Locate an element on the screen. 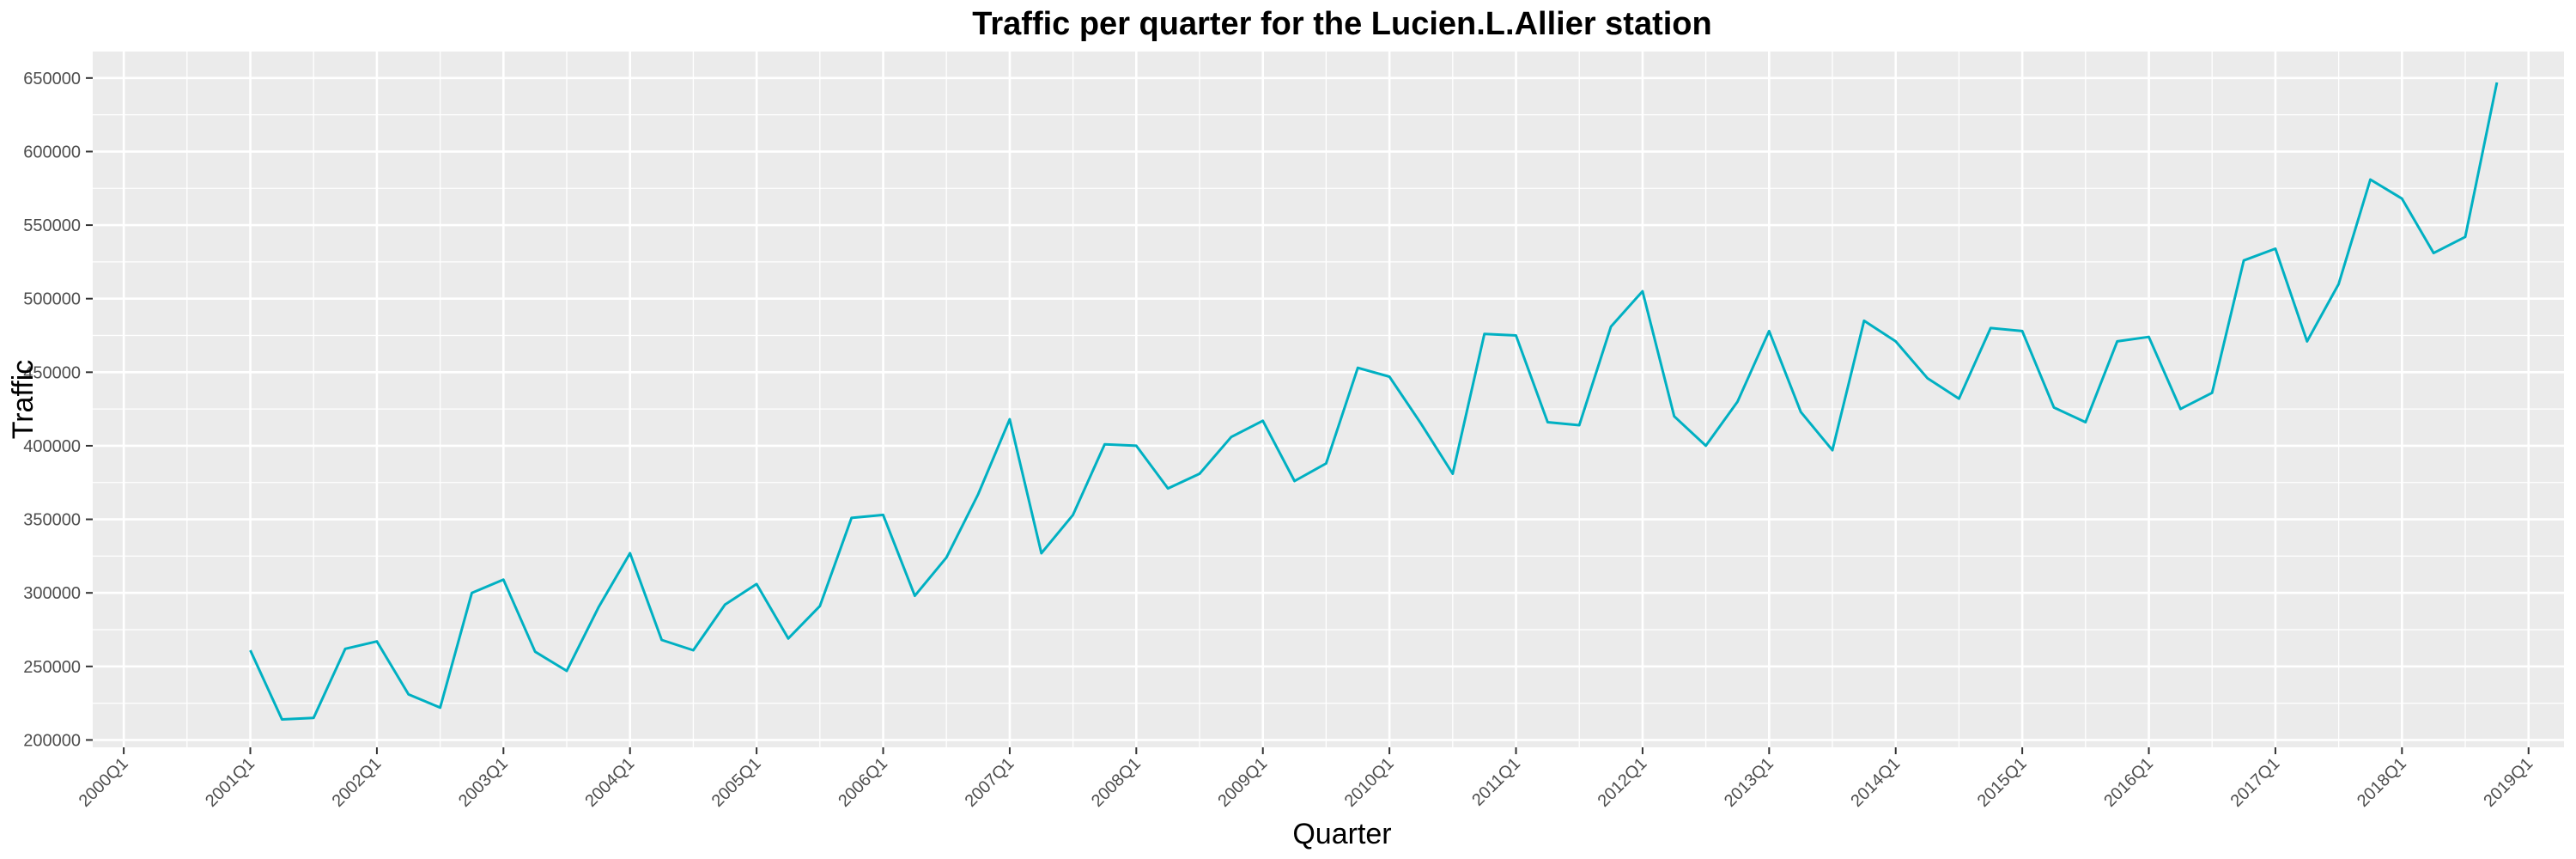  y-tick-label: 350000 is located at coordinates (52, 521).